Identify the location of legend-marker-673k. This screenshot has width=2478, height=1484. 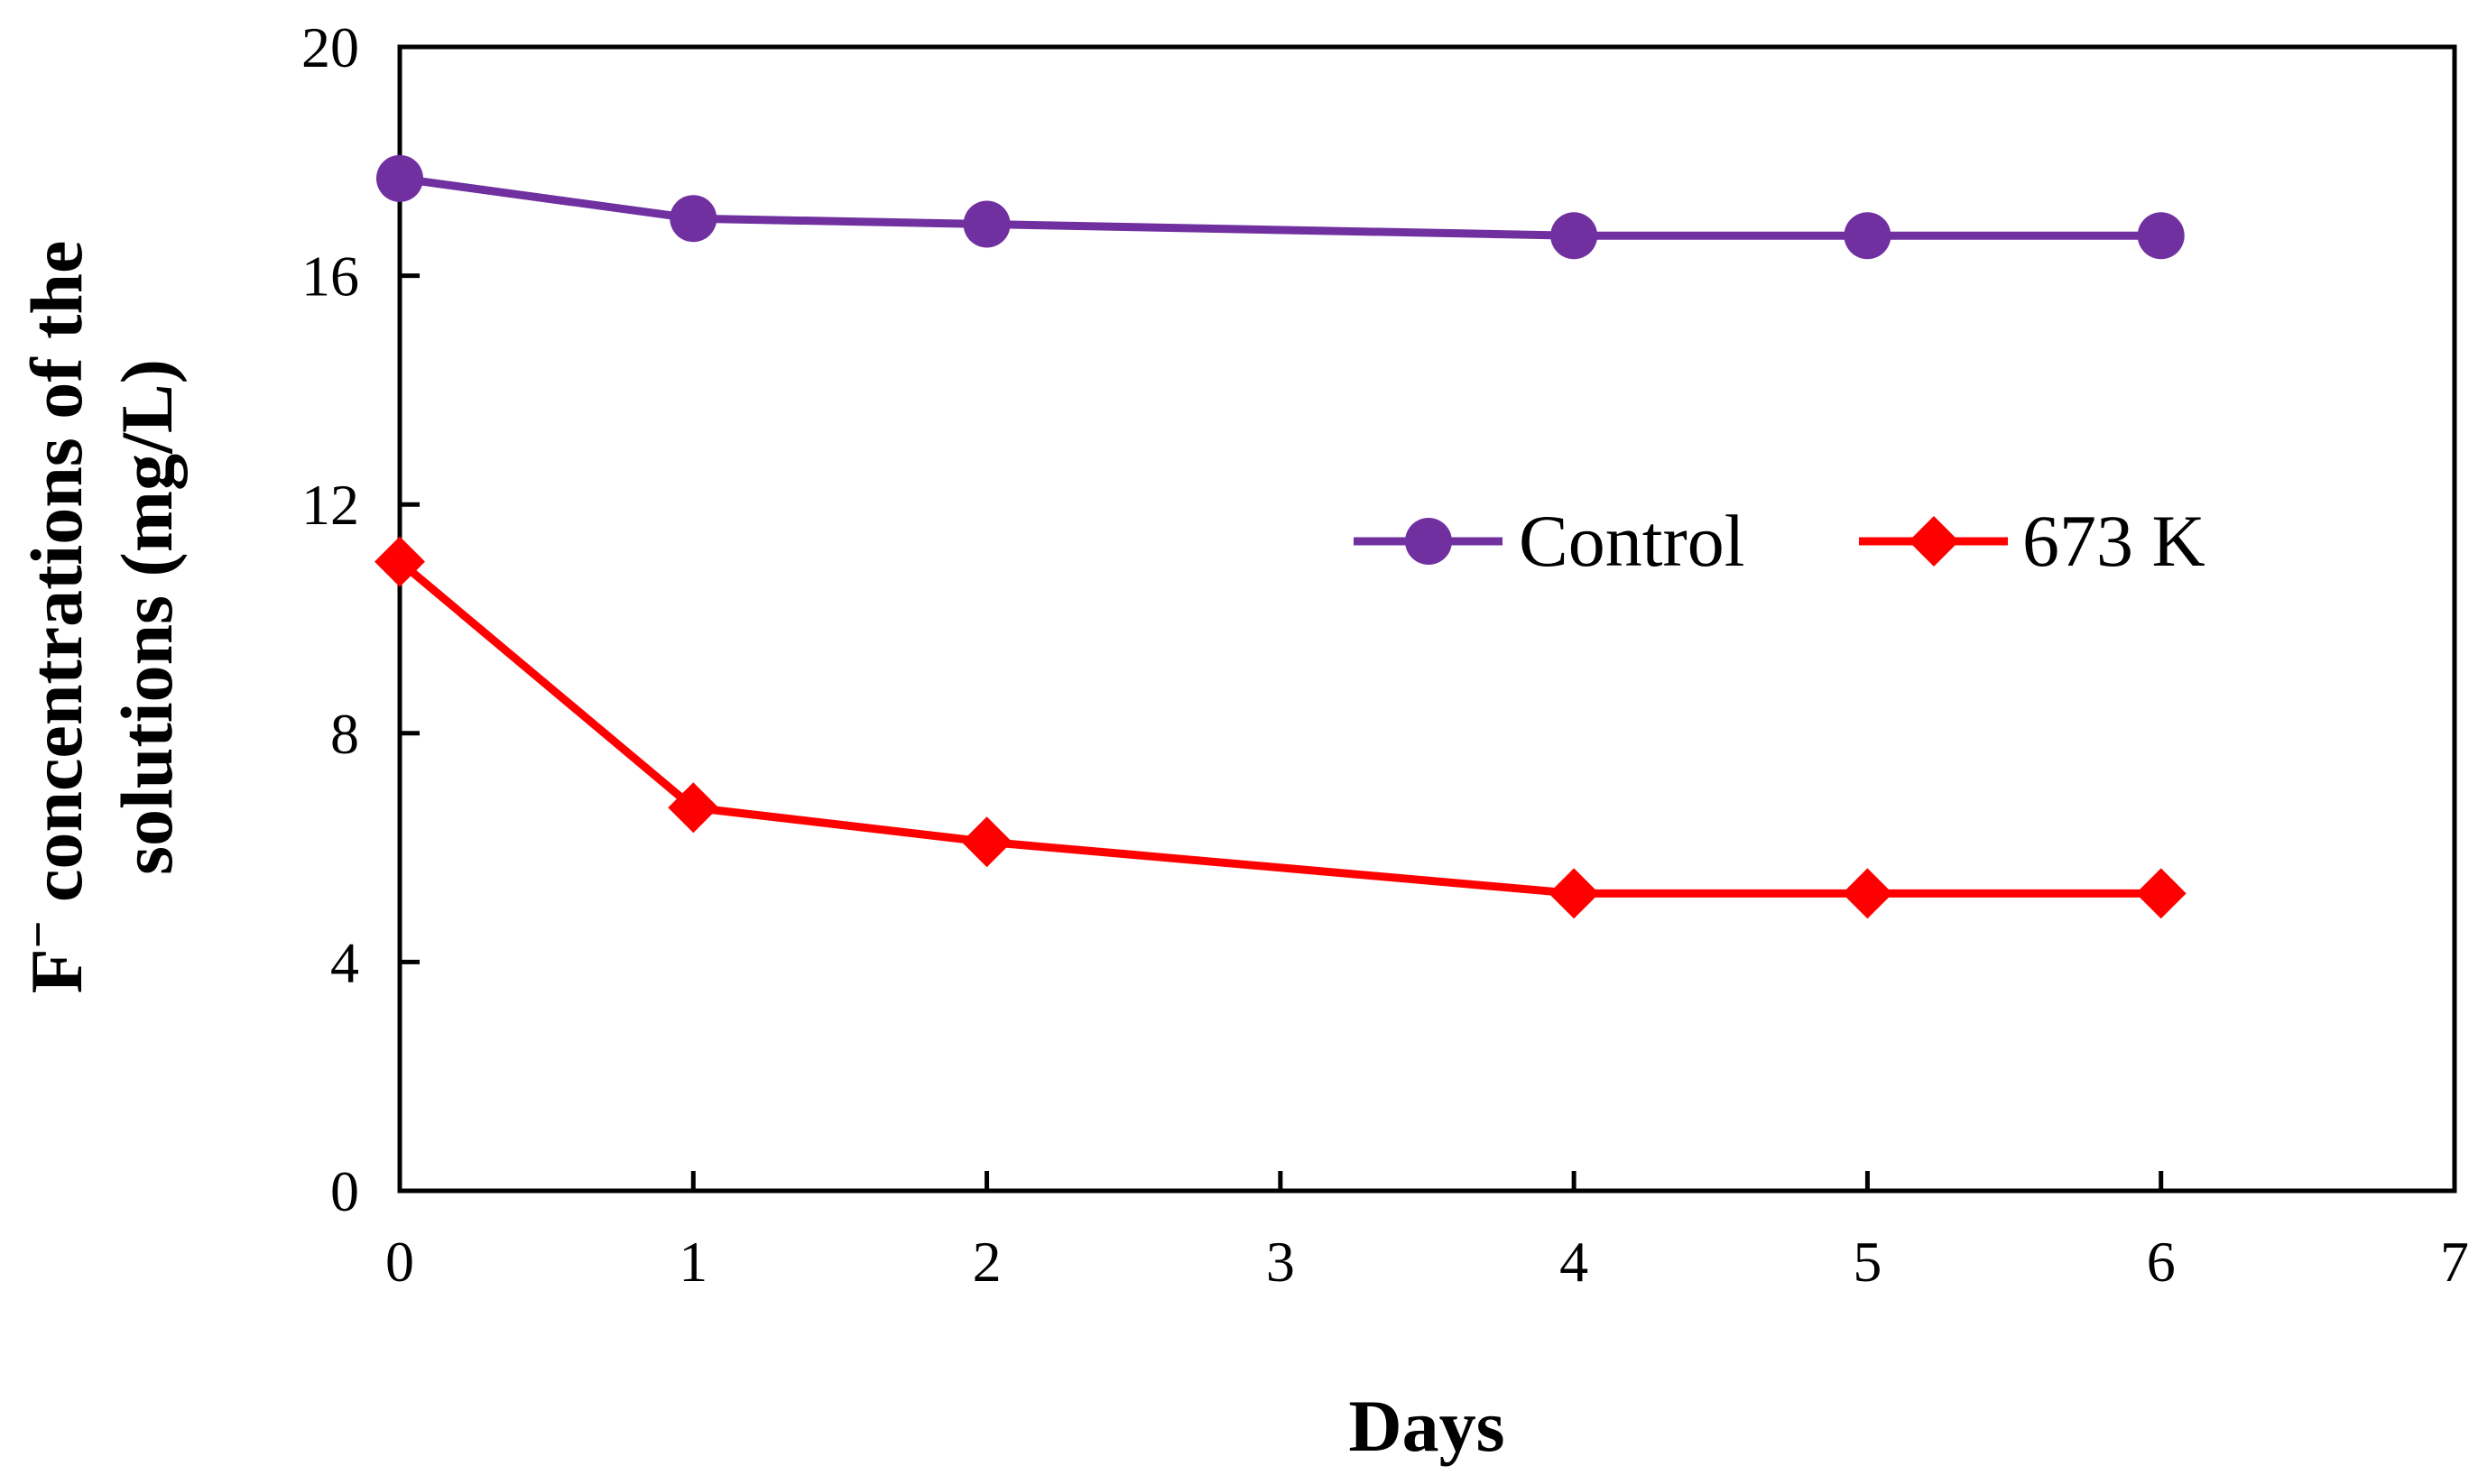
(1934, 541).